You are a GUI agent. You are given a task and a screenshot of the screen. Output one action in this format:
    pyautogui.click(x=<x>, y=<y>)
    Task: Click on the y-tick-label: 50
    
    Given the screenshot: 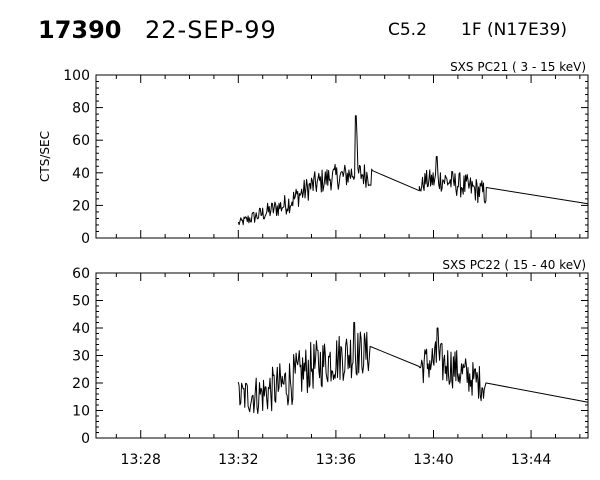 What is the action you would take?
    pyautogui.click(x=81, y=302)
    